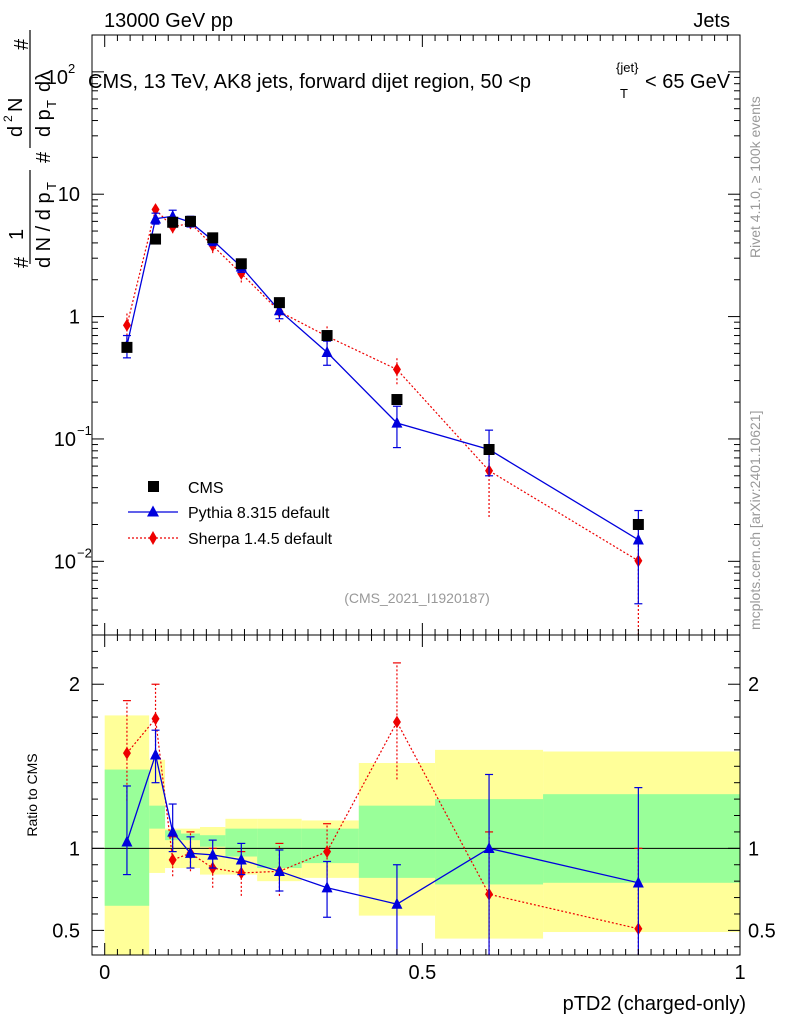 The image size is (786, 1024). Describe the element at coordinates (259, 513) in the screenshot. I see `legend-label-pythia: Pythia 8.315 default` at that location.